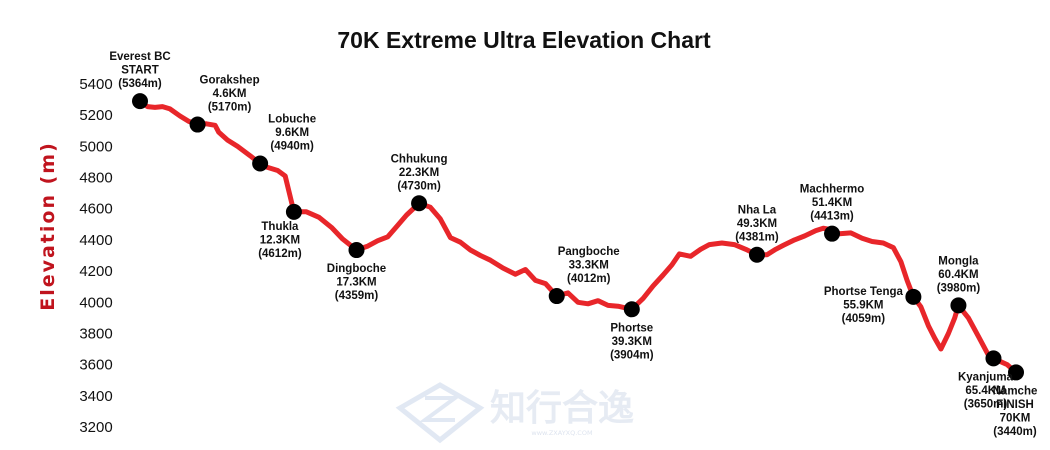 The width and height of the screenshot is (1050, 450). What do you see at coordinates (48, 226) in the screenshot?
I see `y-axis-label: Elevation (m)` at bounding box center [48, 226].